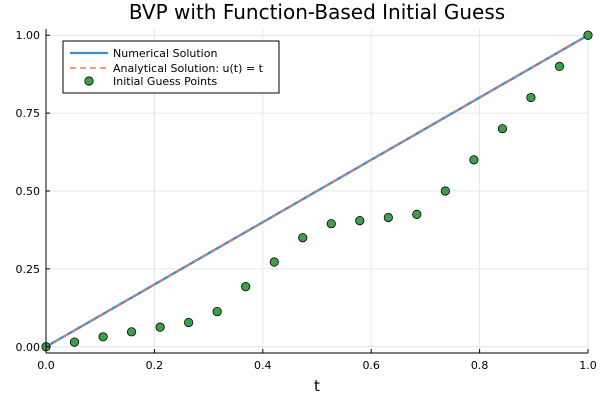 The width and height of the screenshot is (600, 400). I want to click on x-tick-label: 0.8, so click(480, 365).